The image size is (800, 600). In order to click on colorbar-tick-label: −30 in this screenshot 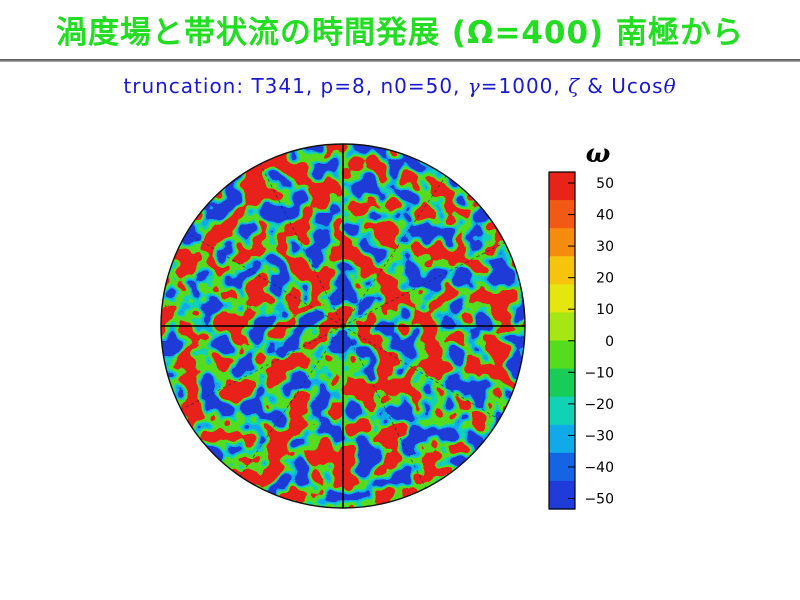, I will do `click(599, 436)`.